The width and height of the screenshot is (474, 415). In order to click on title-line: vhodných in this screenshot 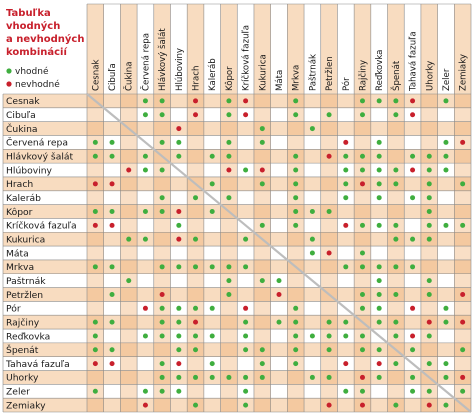, I will do `click(33, 26)`.